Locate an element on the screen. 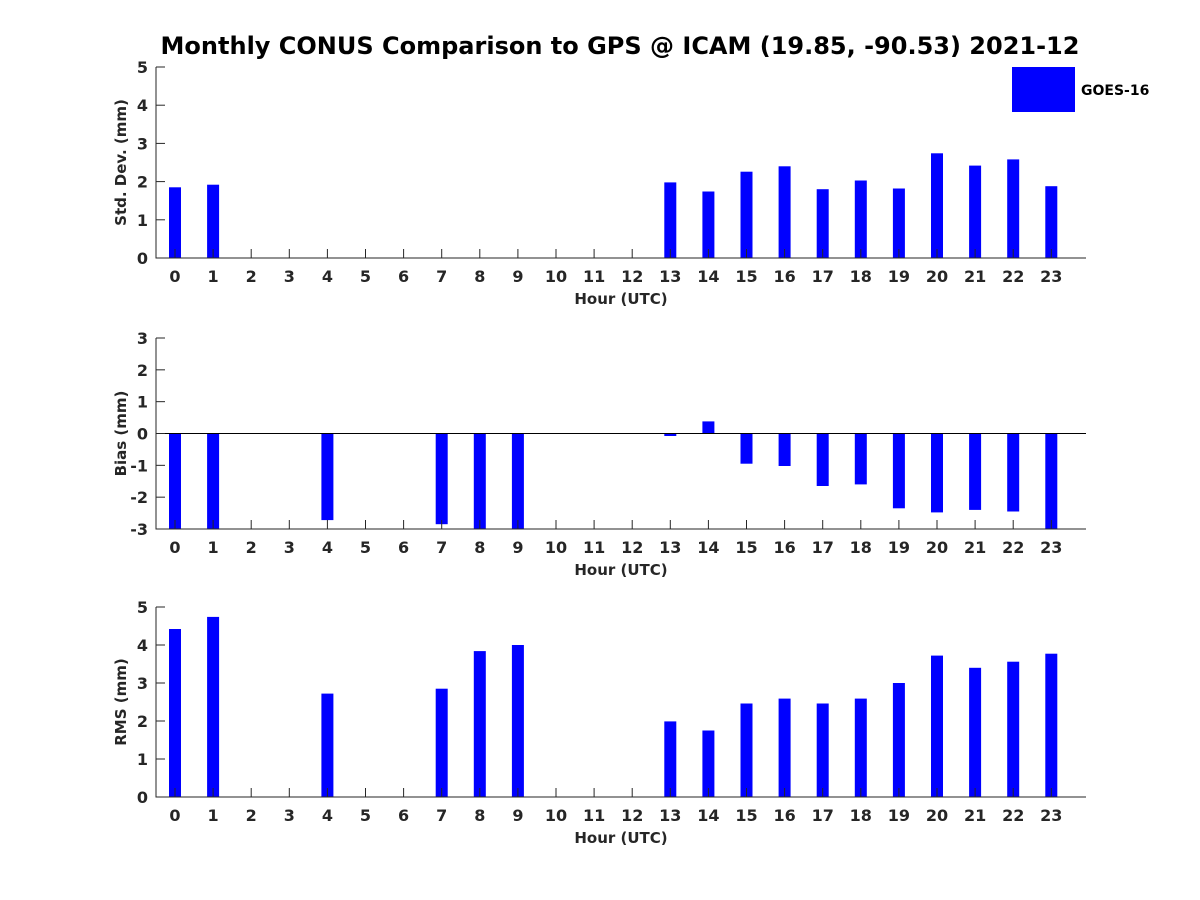 Image resolution: width=1200 pixels, height=900 pixels. legend: GOES-16 is located at coordinates (1080, 89).